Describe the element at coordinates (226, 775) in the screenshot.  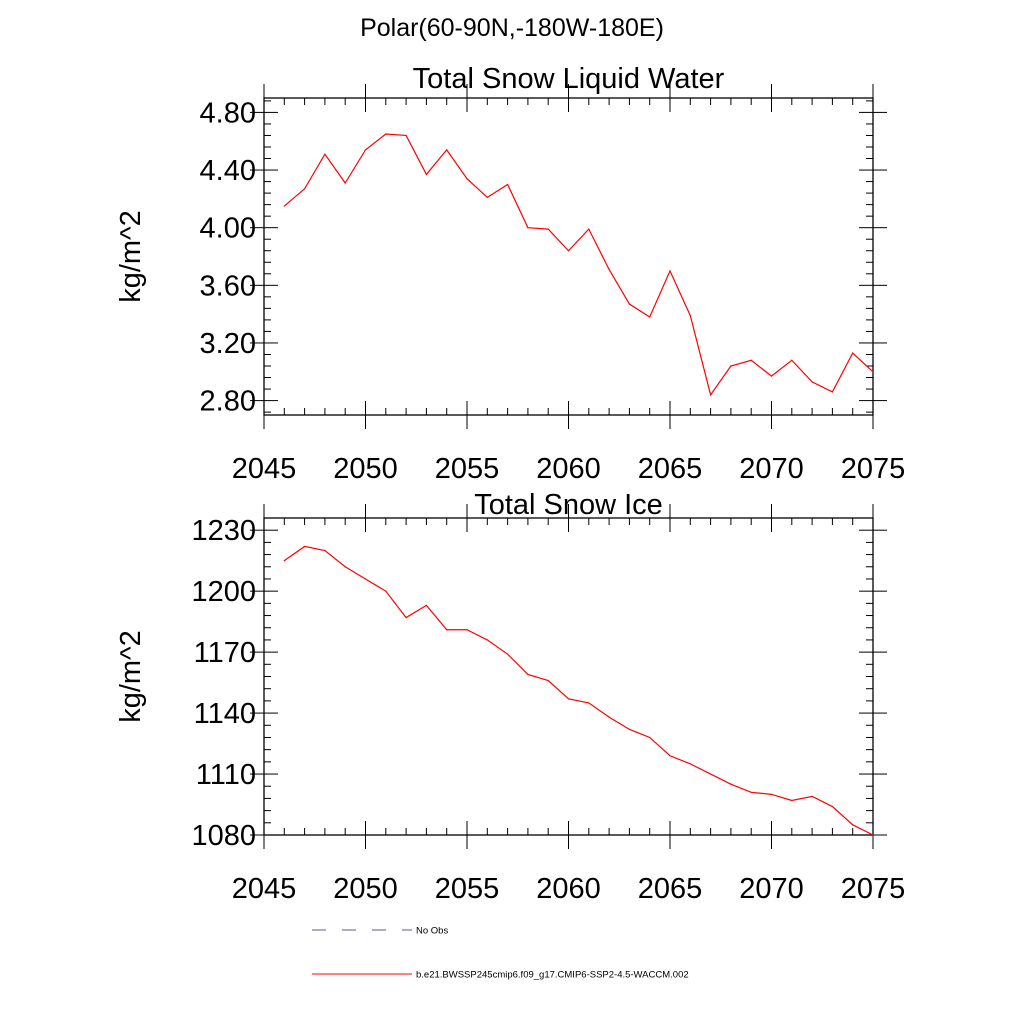
I see `y-tick-label: 1110` at that location.